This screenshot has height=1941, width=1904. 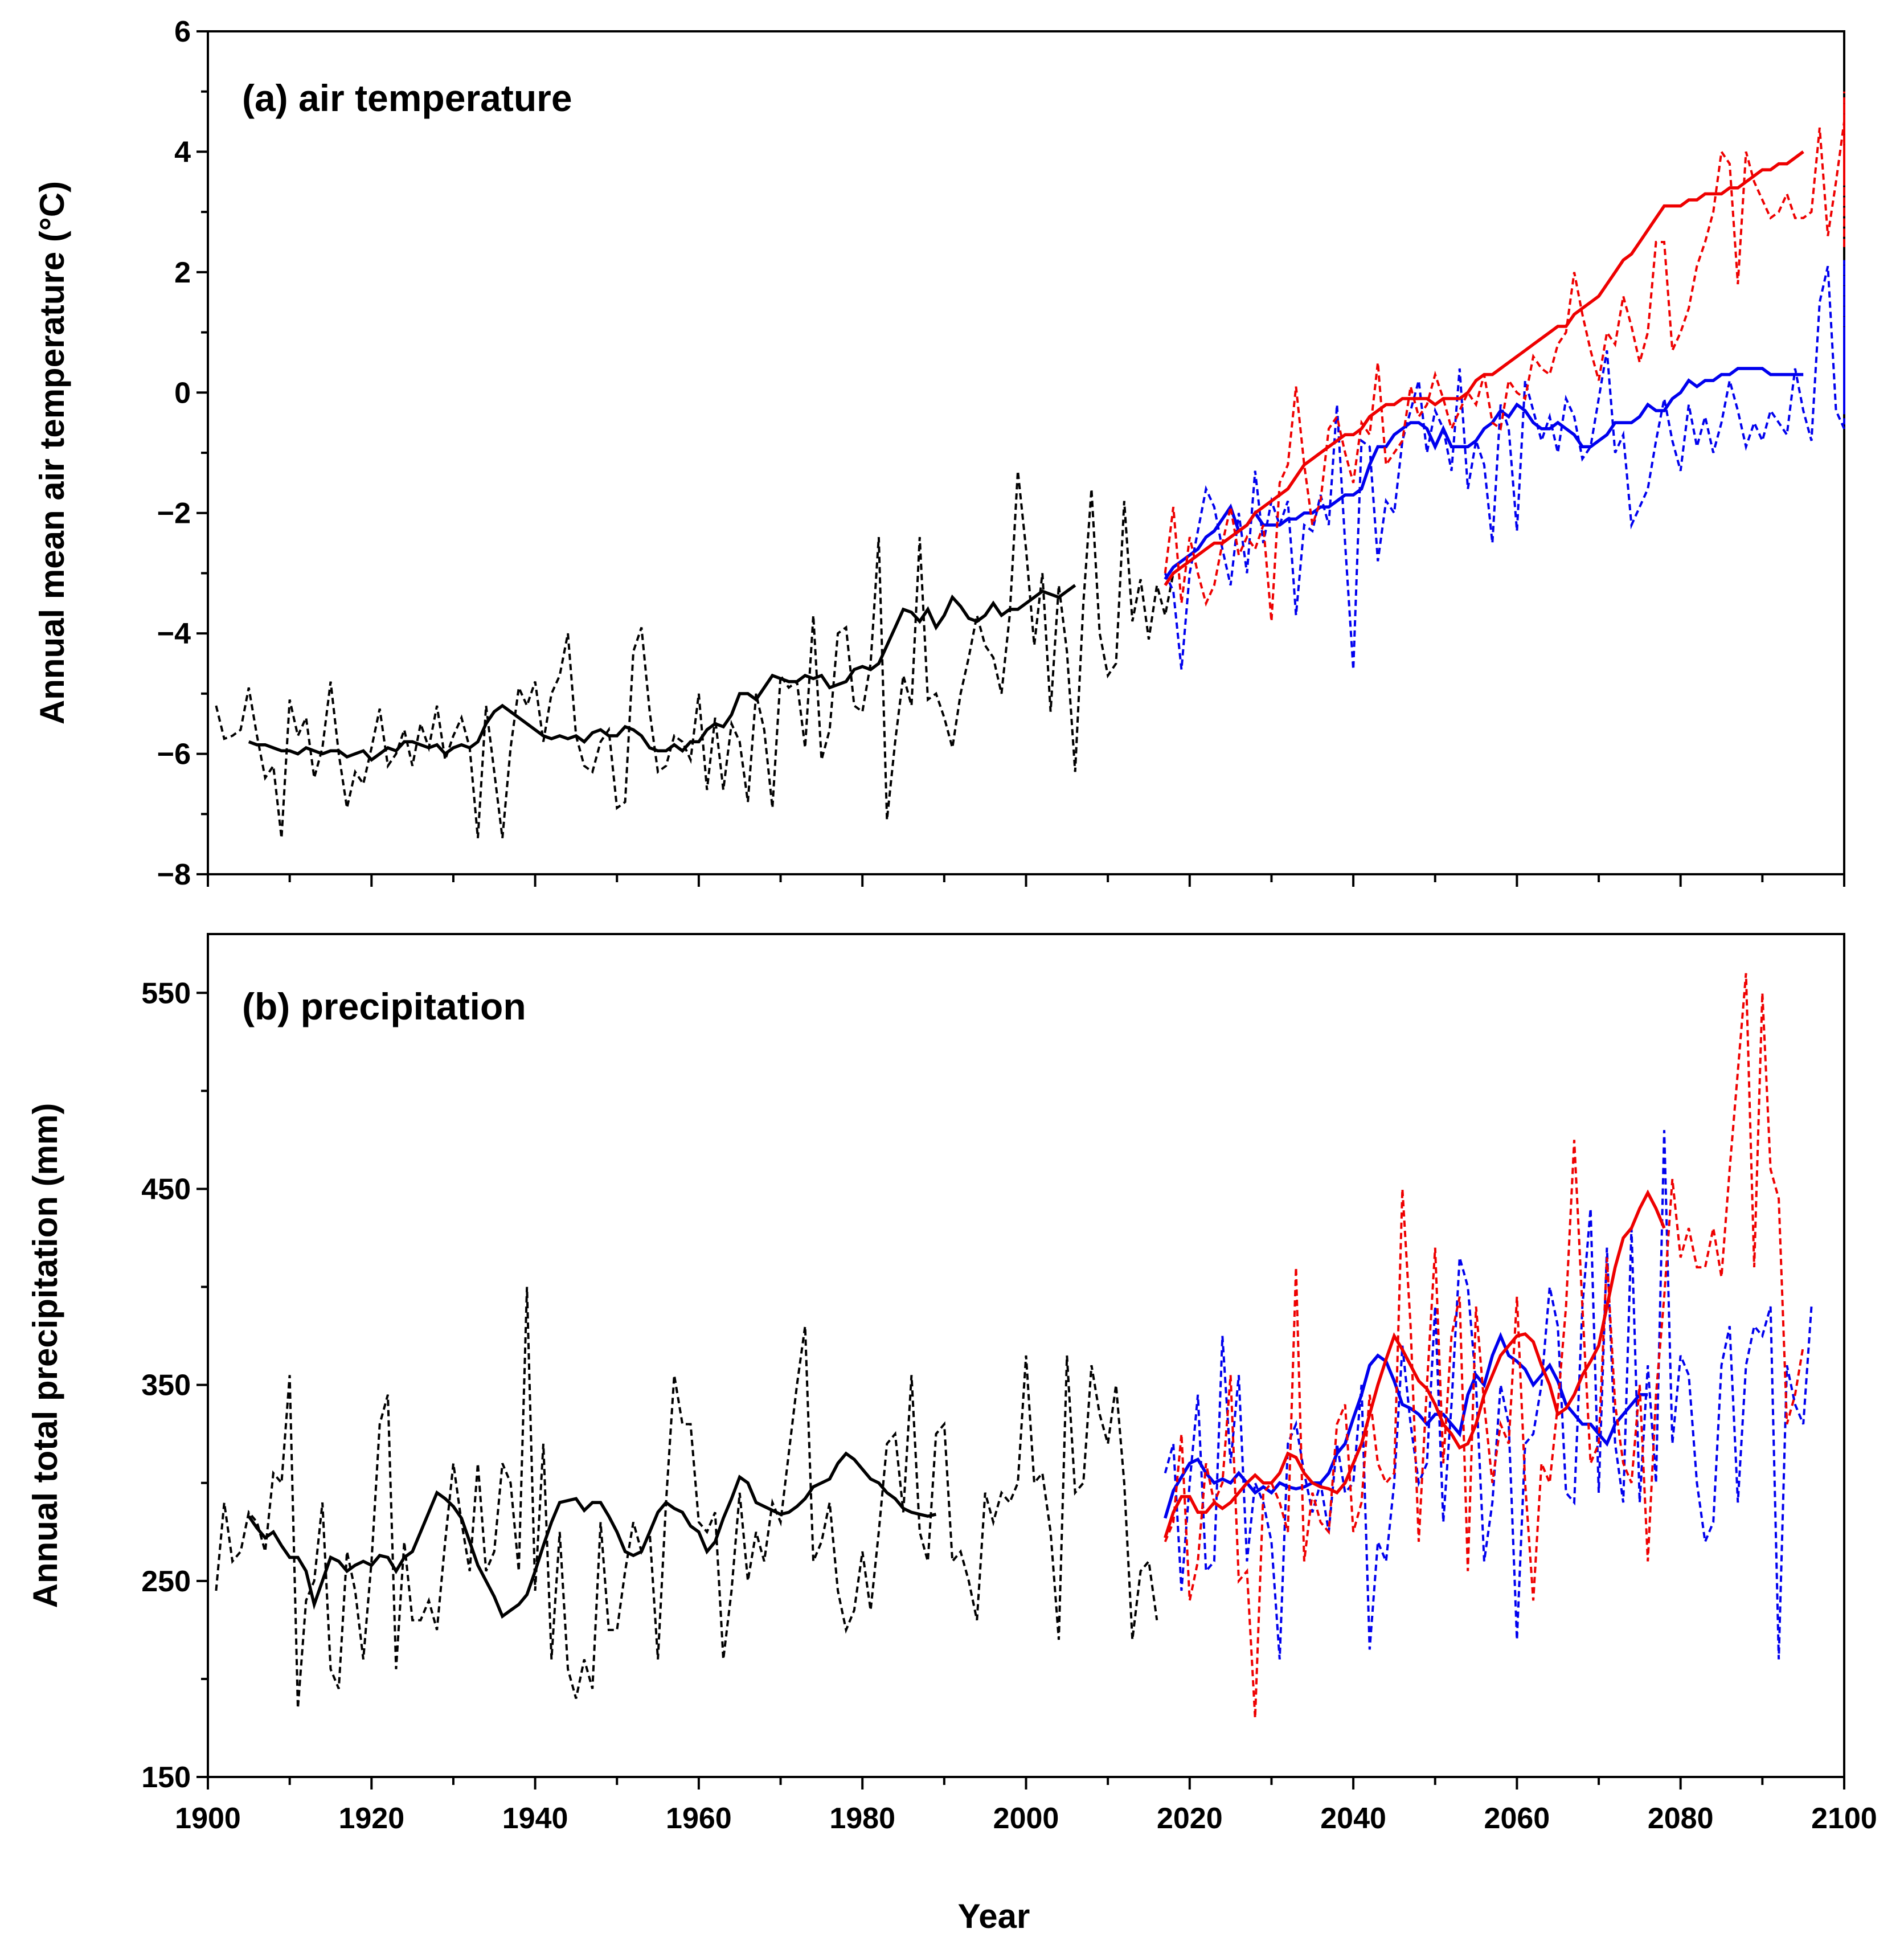 I want to click on xtick-label-2: 1940, so click(x=535, y=1818).